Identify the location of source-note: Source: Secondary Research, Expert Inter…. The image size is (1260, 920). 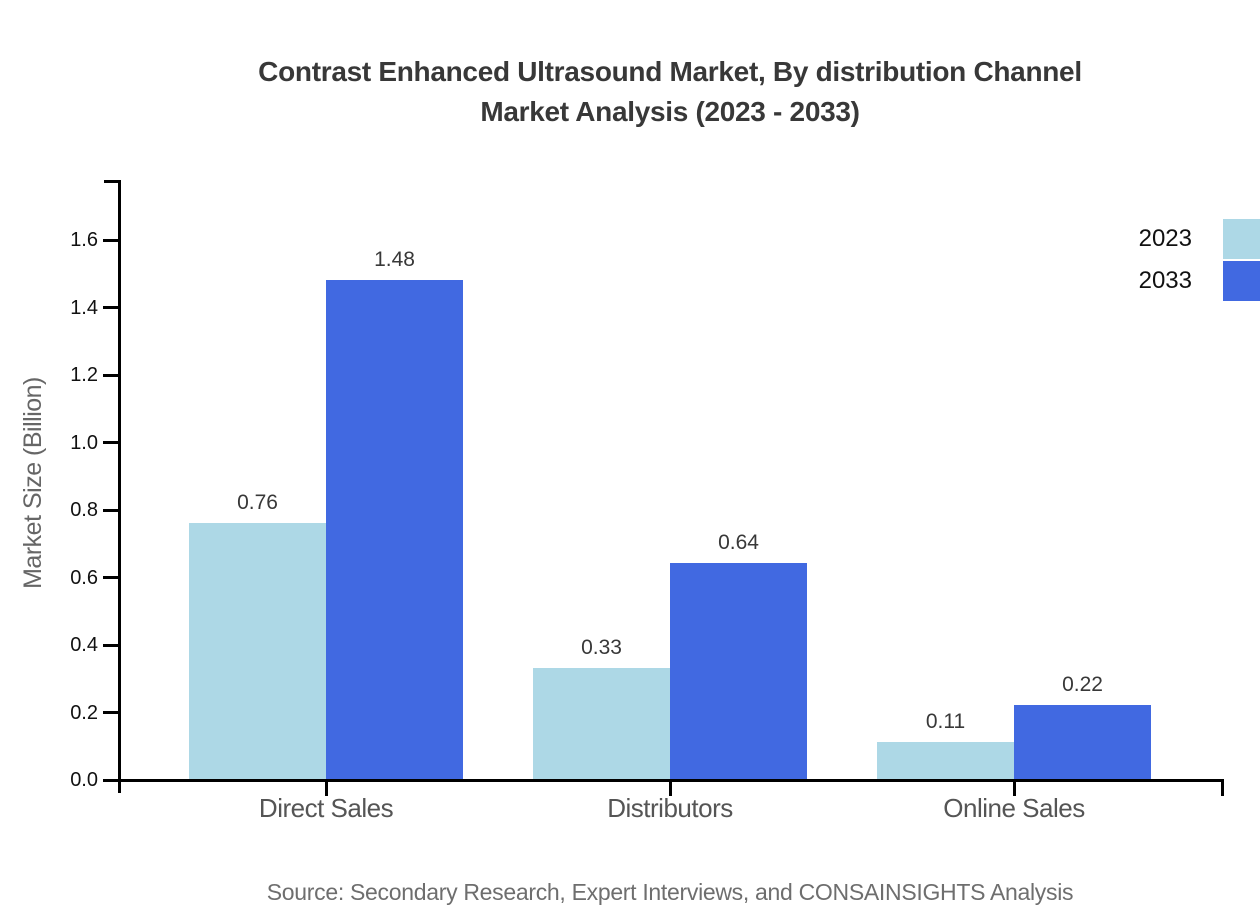
(670, 892).